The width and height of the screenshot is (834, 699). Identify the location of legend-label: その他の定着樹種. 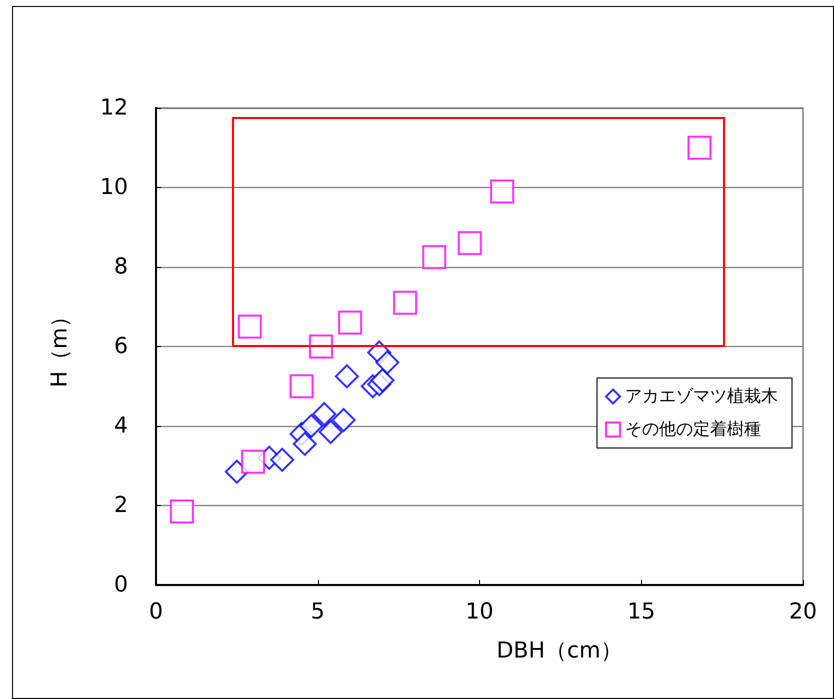
(693, 430).